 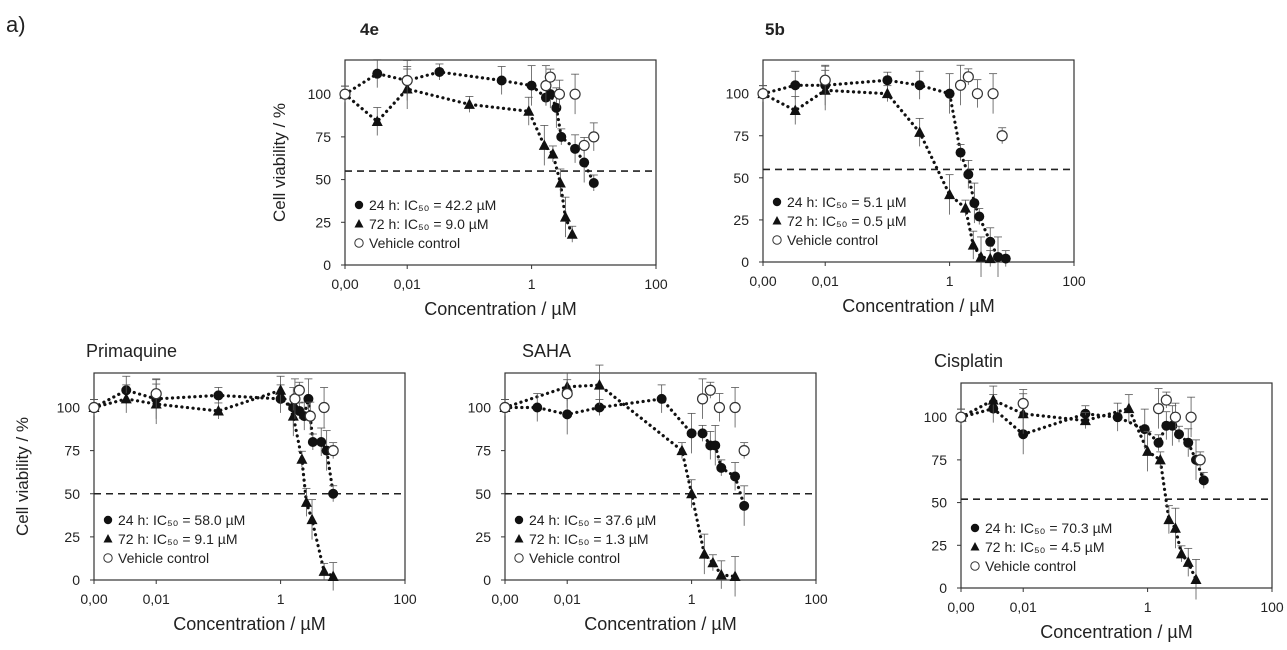 What do you see at coordinates (656, 284) in the screenshot?
I see `x-tick-label: 100` at bounding box center [656, 284].